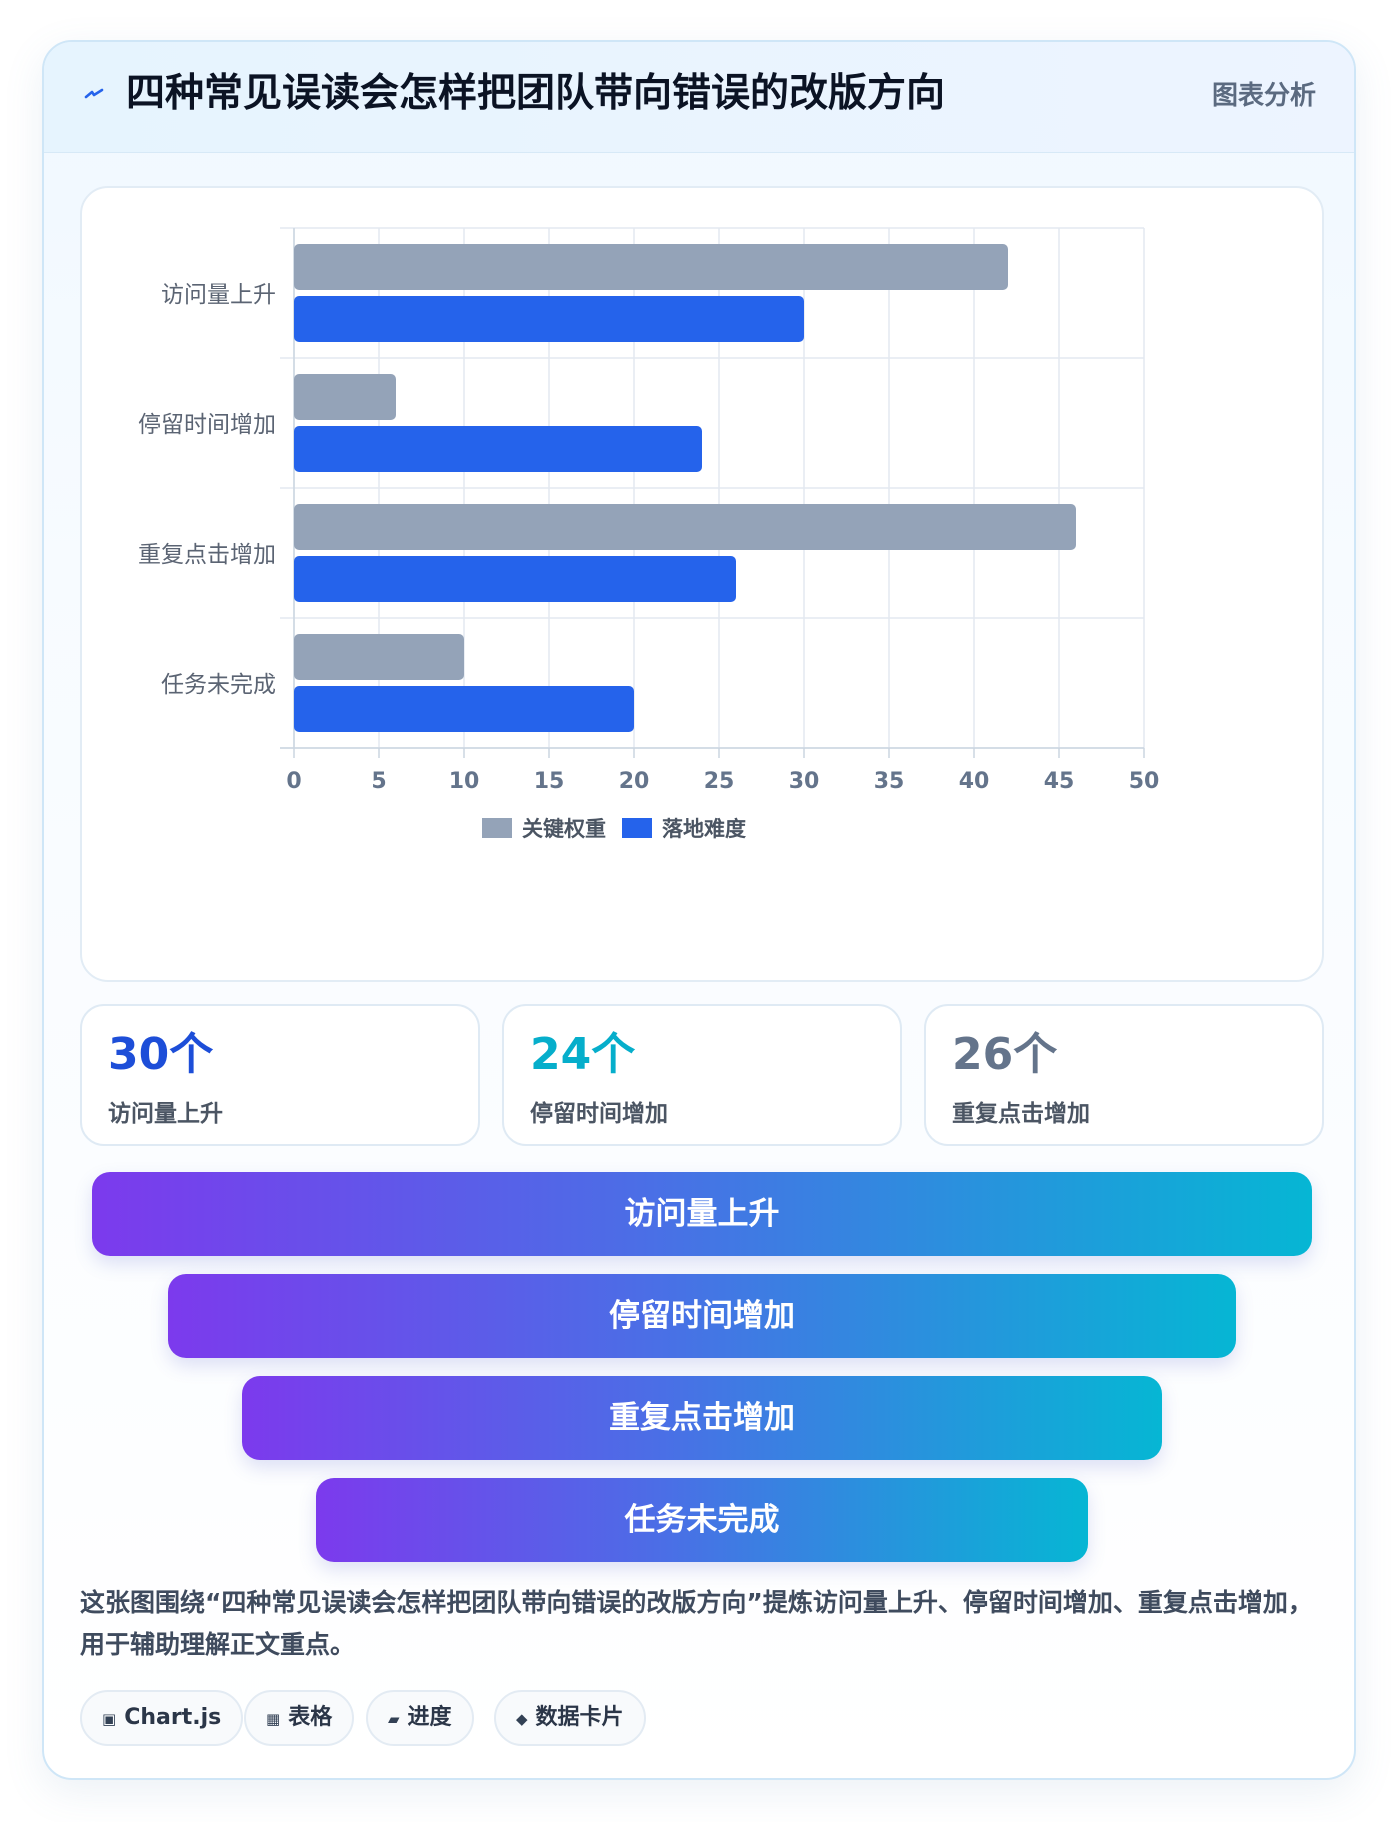 This screenshot has height=1822, width=1400. What do you see at coordinates (1144, 781) in the screenshot?
I see `x-tick-label: 50` at bounding box center [1144, 781].